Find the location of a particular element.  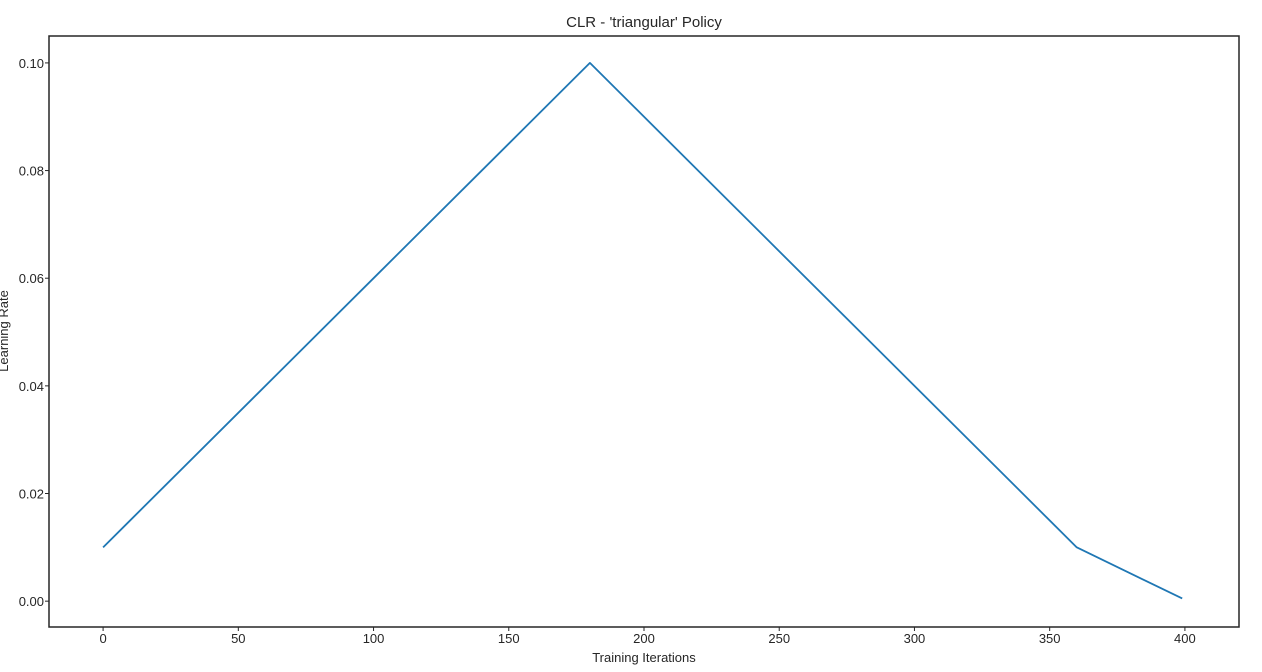

y-axis-label: Learning Rate is located at coordinates (5, 331).